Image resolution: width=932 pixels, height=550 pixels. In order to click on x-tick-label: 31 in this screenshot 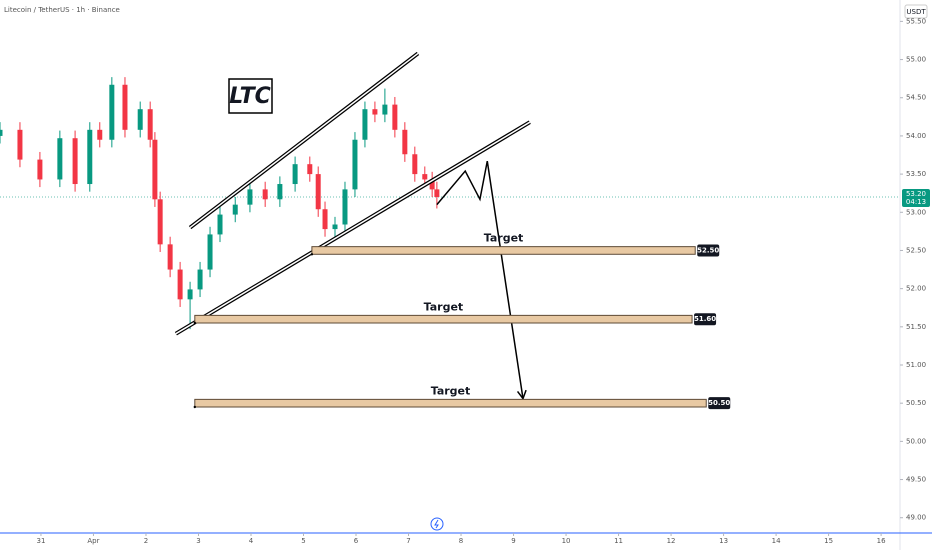, I will do `click(40, 541)`.